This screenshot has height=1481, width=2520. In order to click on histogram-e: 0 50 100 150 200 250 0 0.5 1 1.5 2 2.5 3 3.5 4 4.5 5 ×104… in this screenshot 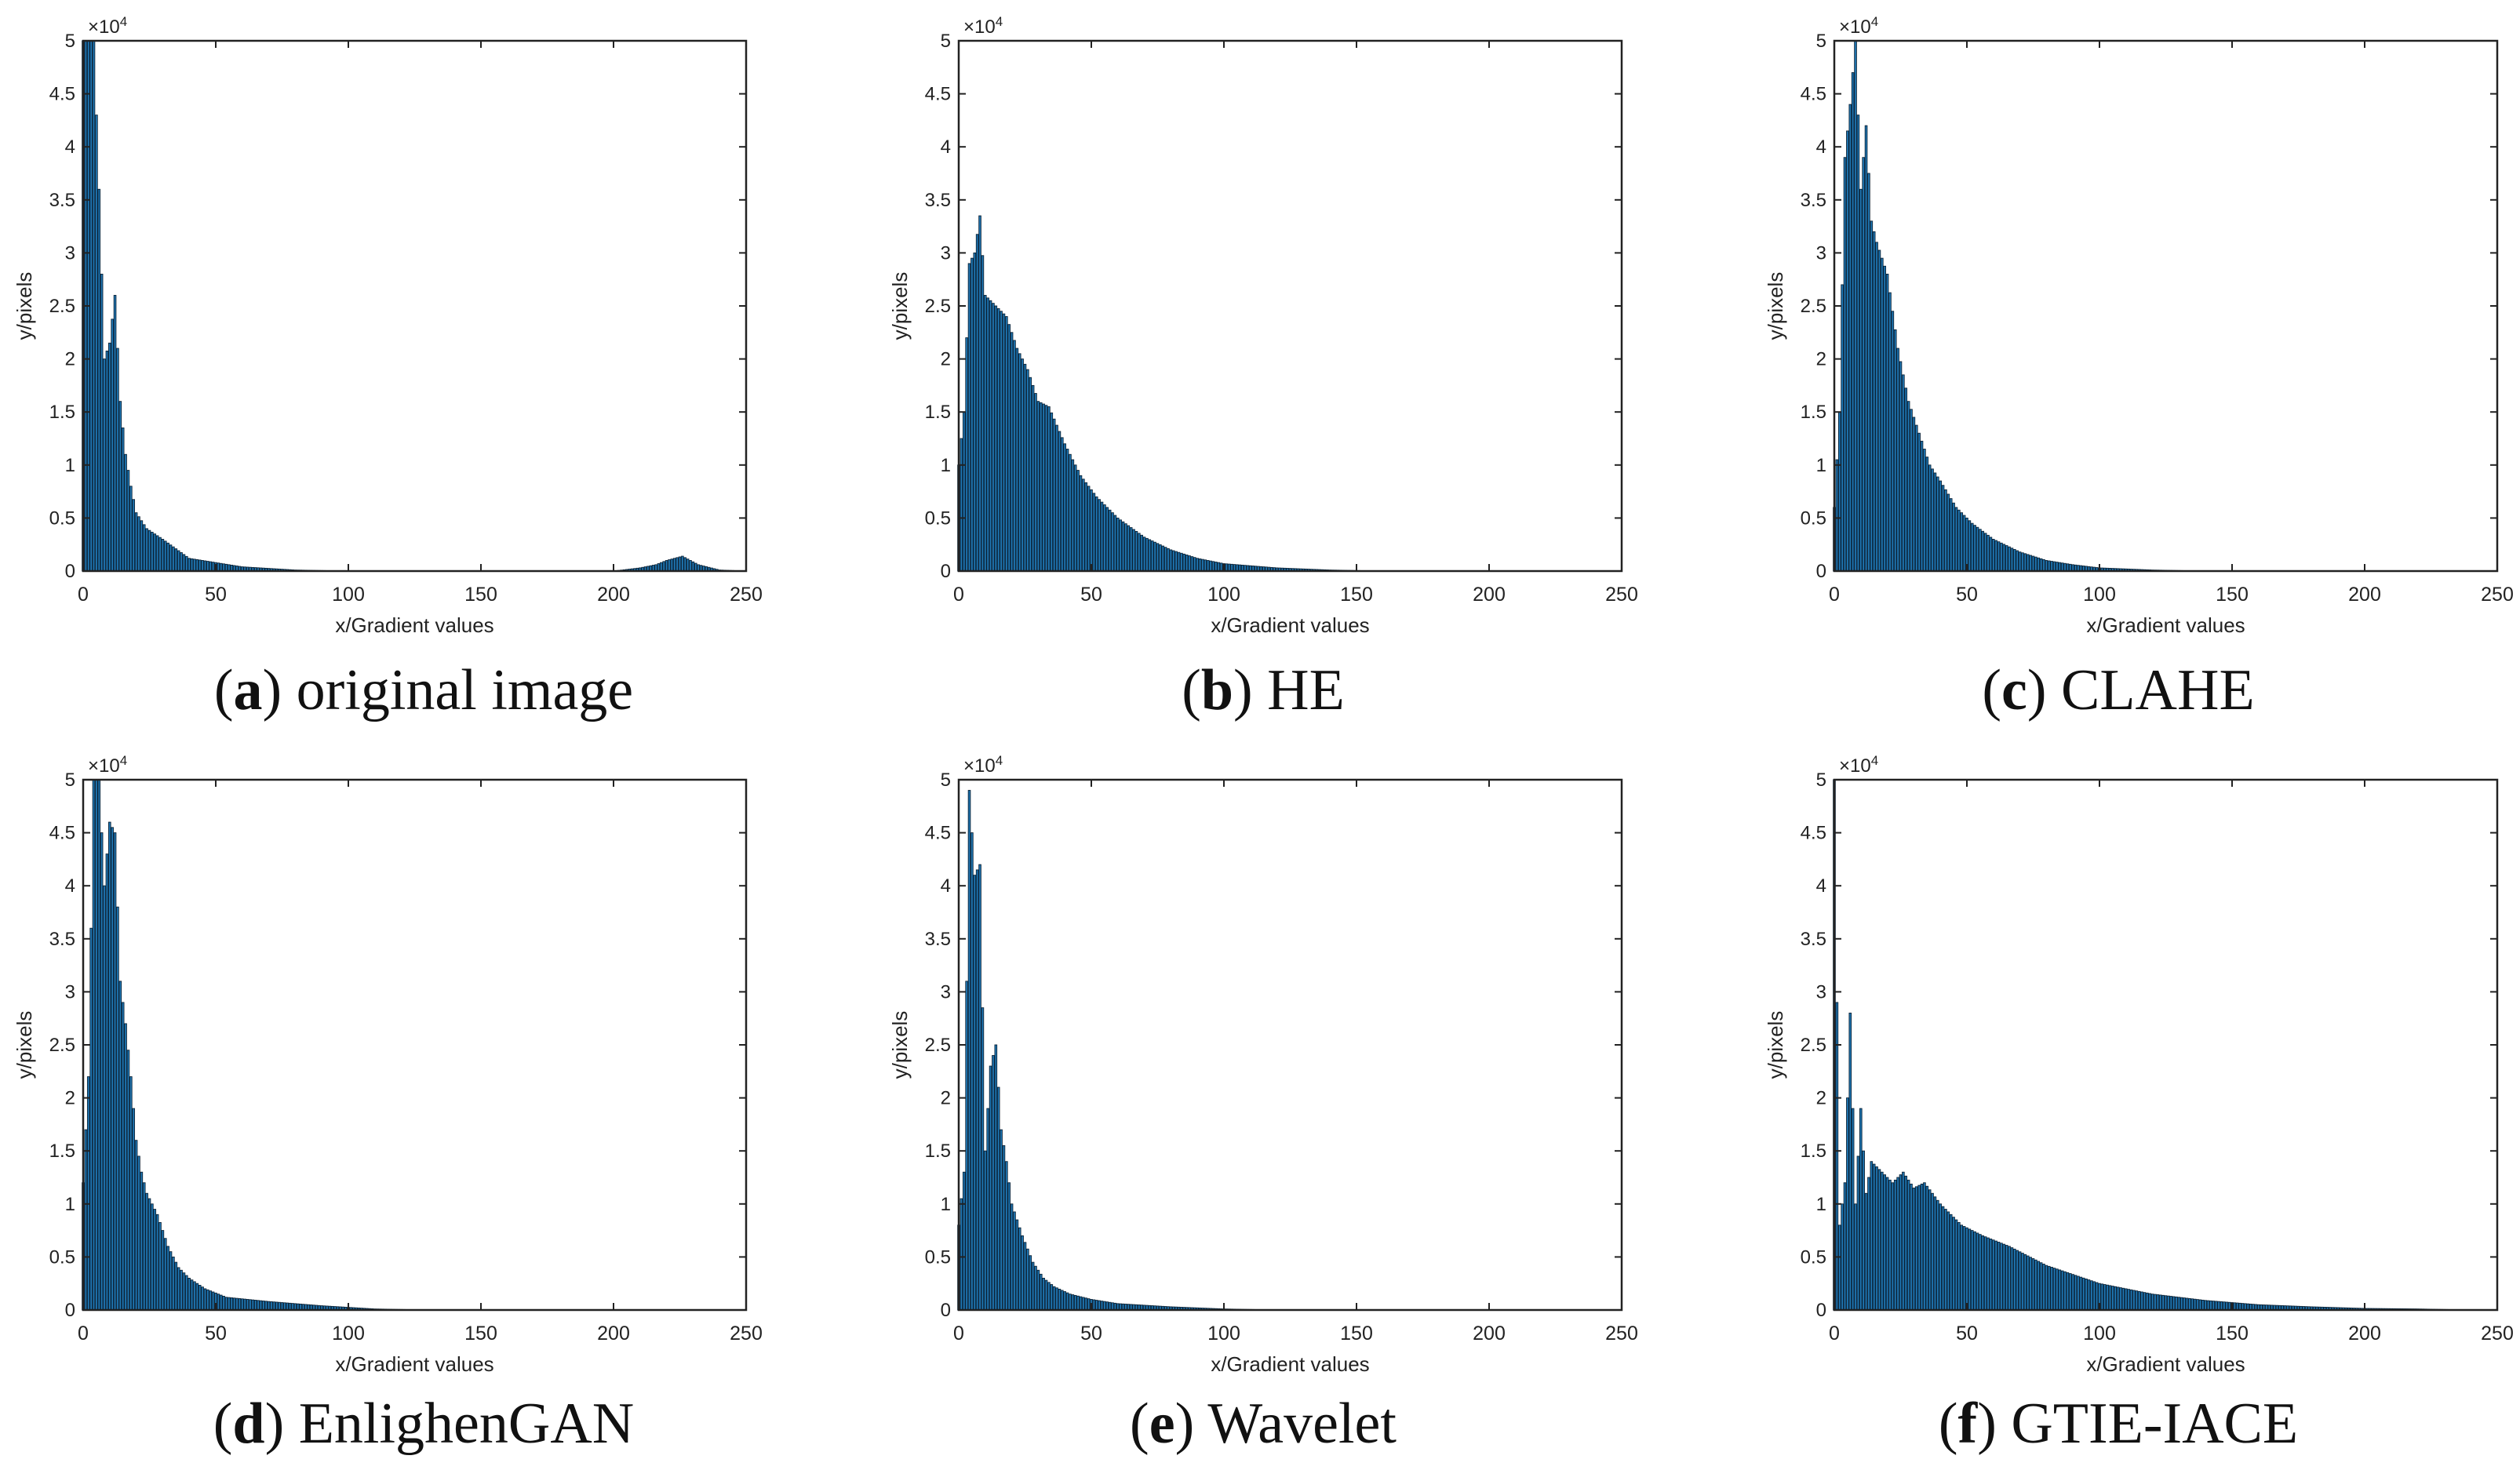, I will do `click(1263, 1064)`.